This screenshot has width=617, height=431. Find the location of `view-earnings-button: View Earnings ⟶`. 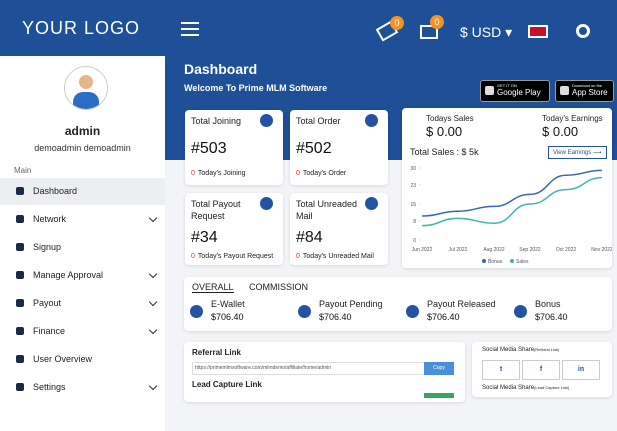

view-earnings-button: View Earnings ⟶ is located at coordinates (577, 152).